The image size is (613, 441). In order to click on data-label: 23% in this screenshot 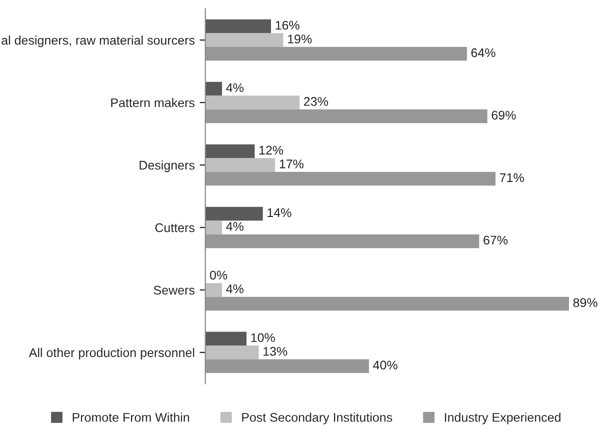, I will do `click(316, 101)`.